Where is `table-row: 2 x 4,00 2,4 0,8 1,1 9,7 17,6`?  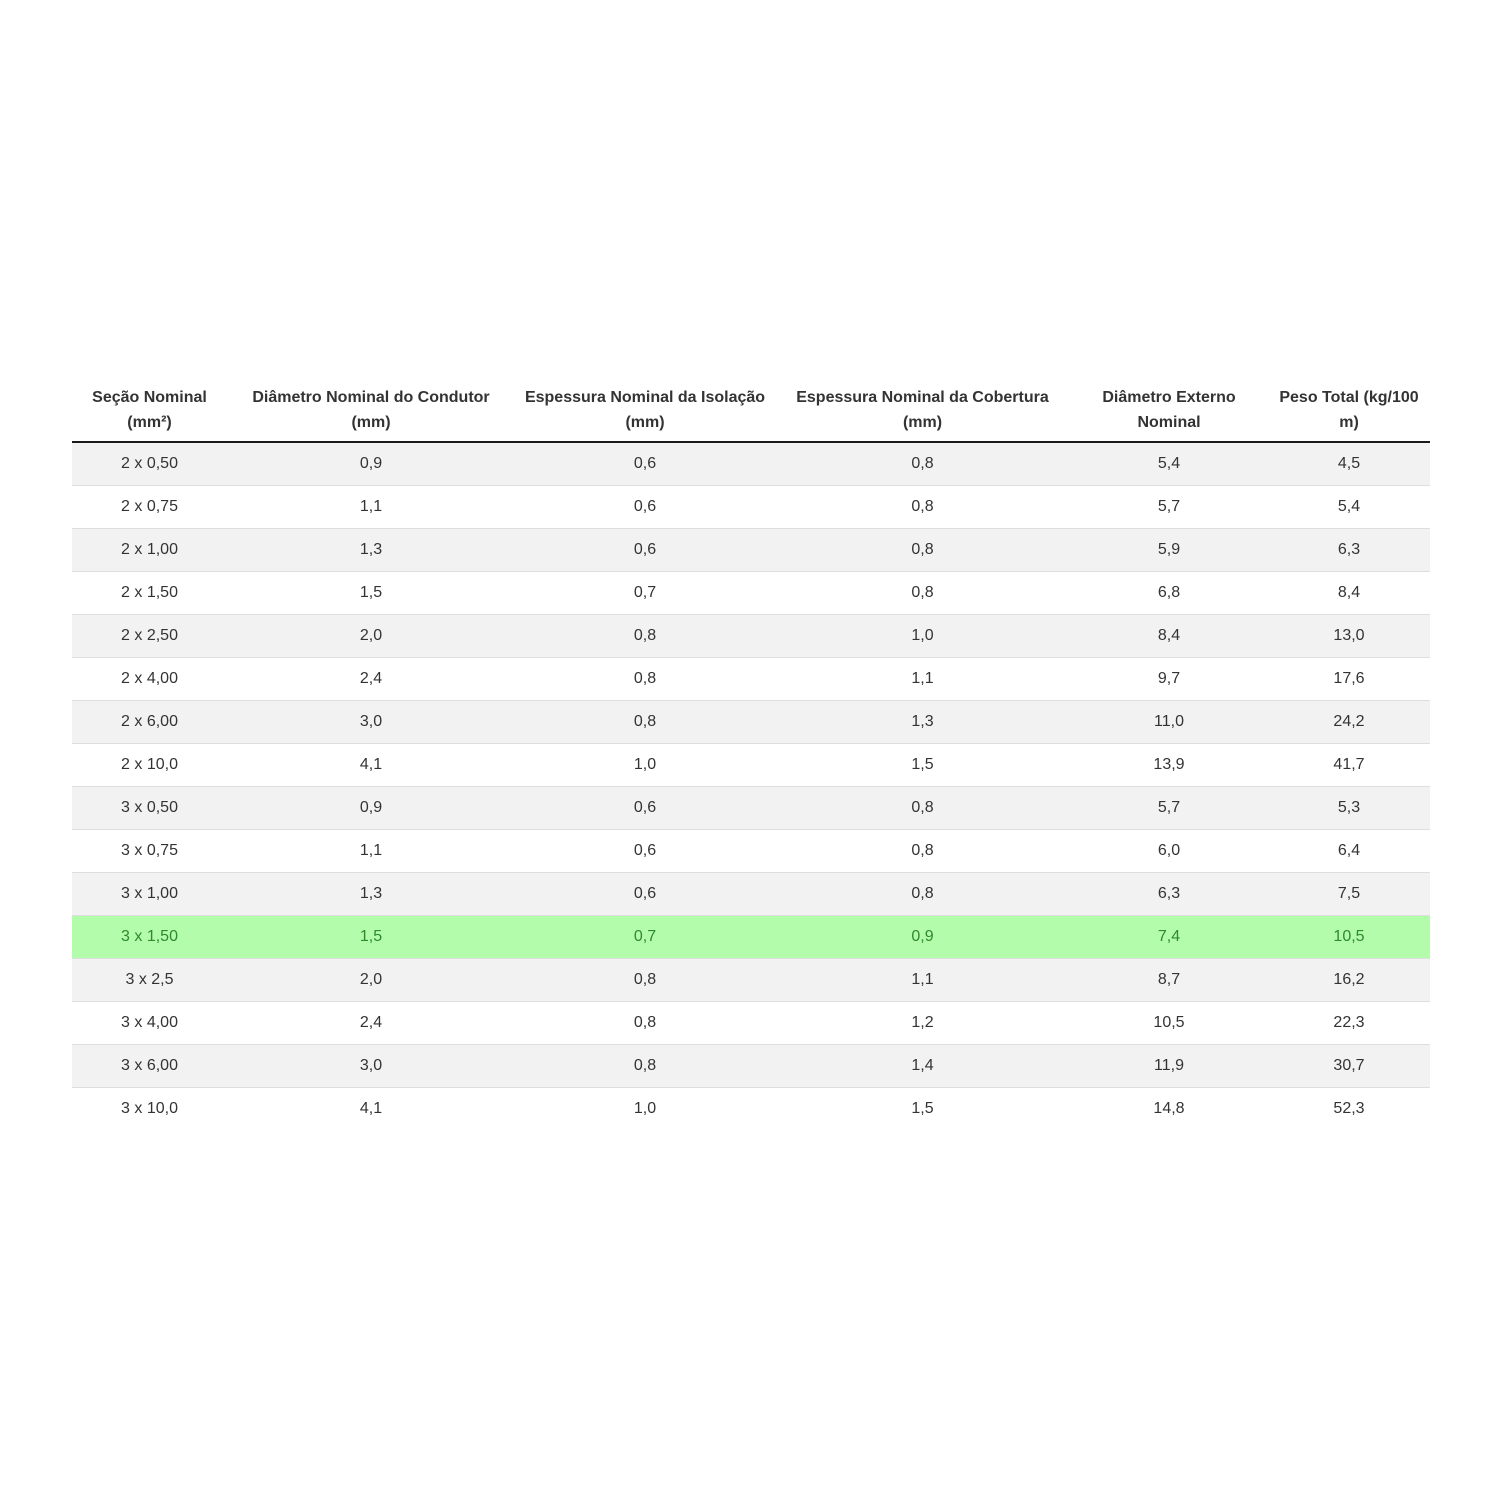
table-row: 2 x 4,00 2,4 0,8 1,1 9,7 17,6 is located at coordinates (751, 679).